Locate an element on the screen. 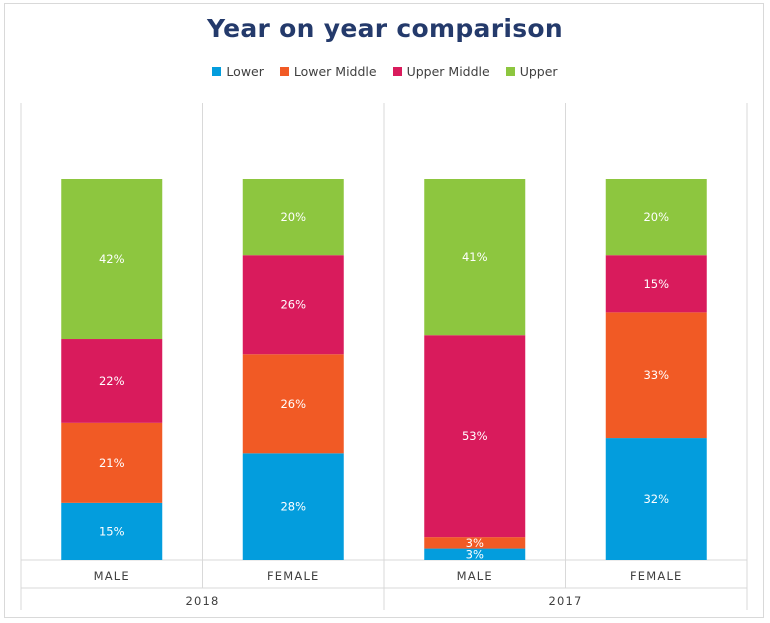  legend-item: Upper Middle is located at coordinates (441, 71).